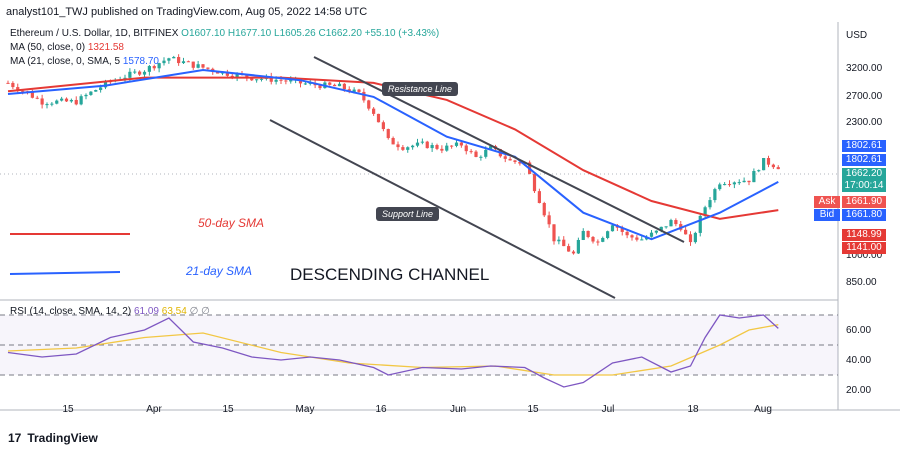  Describe the element at coordinates (861, 282) in the screenshot. I see `price-tick-850: 850.00` at that location.